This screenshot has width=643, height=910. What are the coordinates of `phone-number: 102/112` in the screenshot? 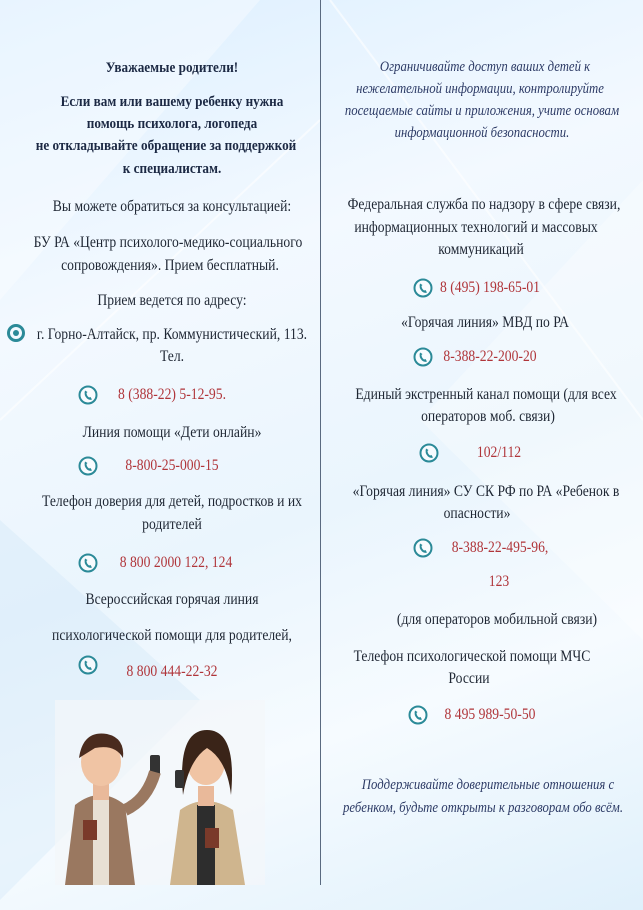 It's located at (499, 452).